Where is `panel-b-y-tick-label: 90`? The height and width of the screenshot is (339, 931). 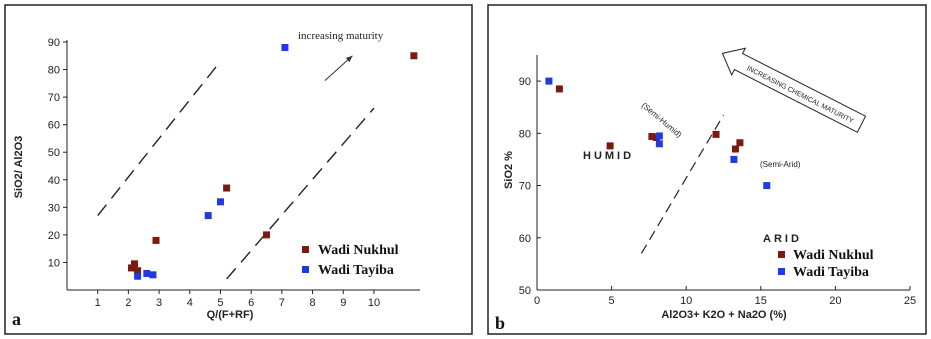
panel-b-y-tick-label: 90 is located at coordinates (525, 82).